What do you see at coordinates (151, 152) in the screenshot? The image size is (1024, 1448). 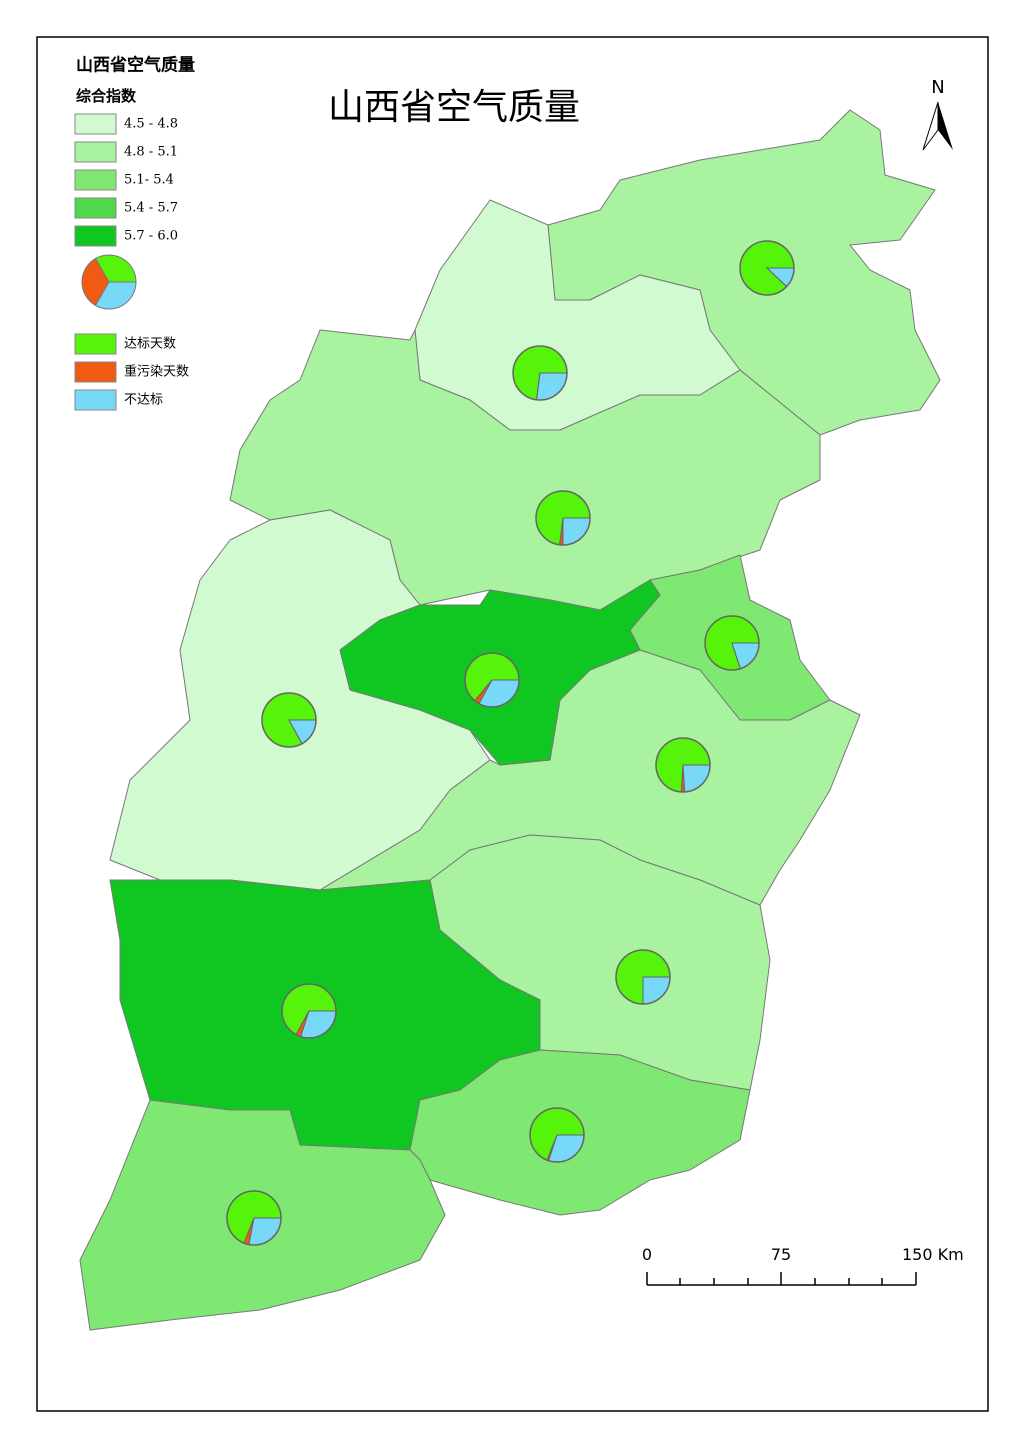 I see `legend-label: 4.8 - 5.1` at bounding box center [151, 152].